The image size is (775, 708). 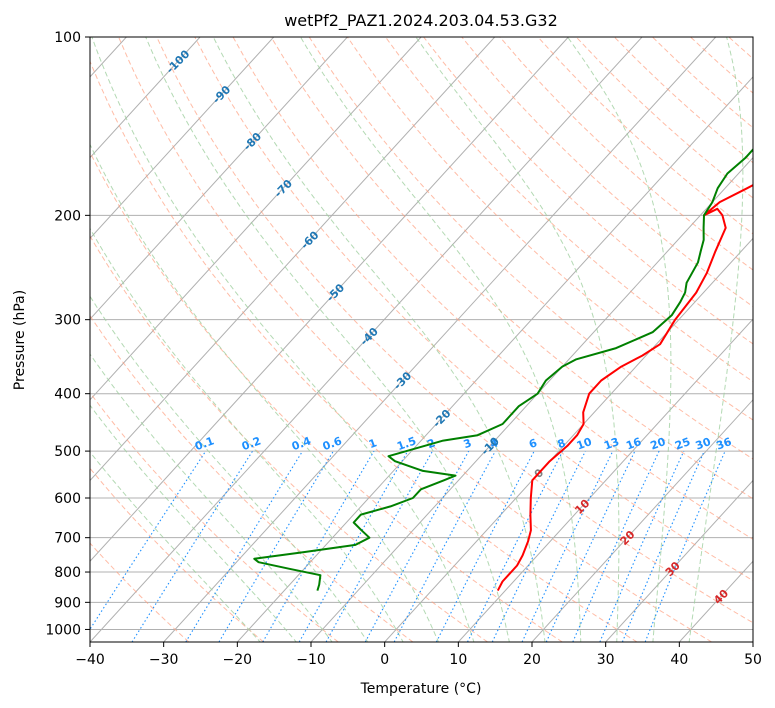 What do you see at coordinates (301, 443) in the screenshot?
I see `mixing-ratio-label: 0.4` at bounding box center [301, 443].